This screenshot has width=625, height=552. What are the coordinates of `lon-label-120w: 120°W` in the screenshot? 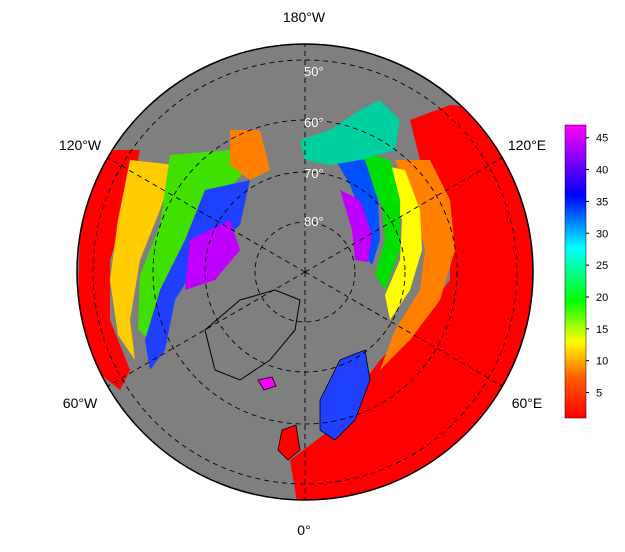 It's located at (80, 145).